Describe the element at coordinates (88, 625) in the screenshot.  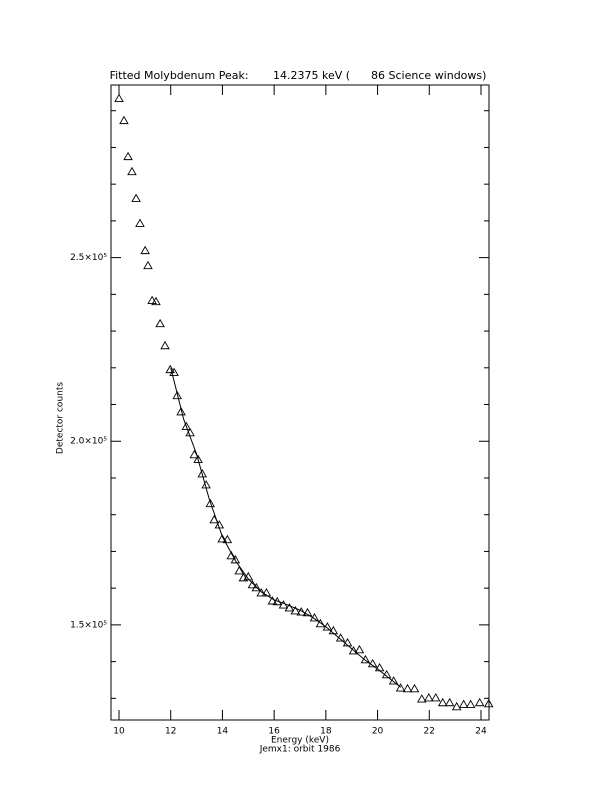
I see `y-tick-label: 1.5×10⁵` at that location.